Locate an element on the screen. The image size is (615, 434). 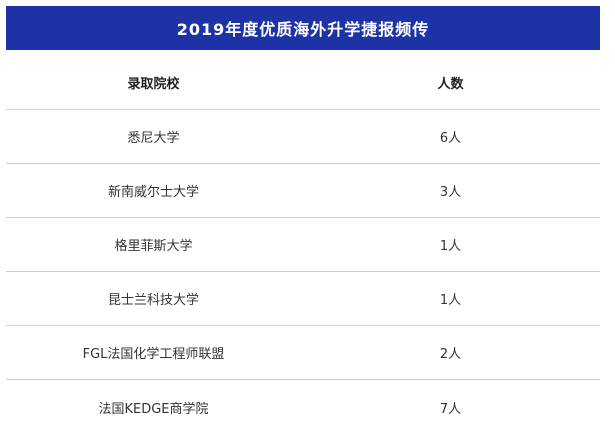
school-name: FGL法国化学工程师联盟 is located at coordinates (153, 354).